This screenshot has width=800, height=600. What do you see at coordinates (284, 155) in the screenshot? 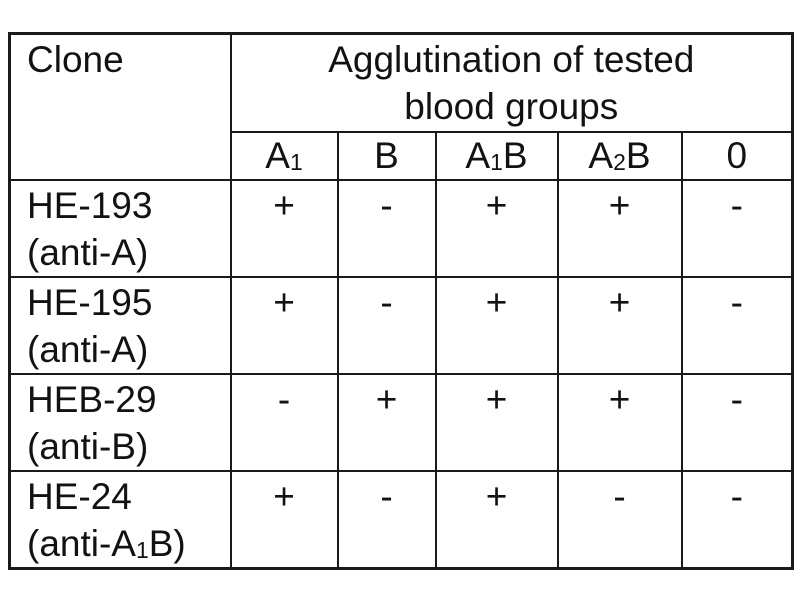
I see `column-header-a1: A1` at bounding box center [284, 155].